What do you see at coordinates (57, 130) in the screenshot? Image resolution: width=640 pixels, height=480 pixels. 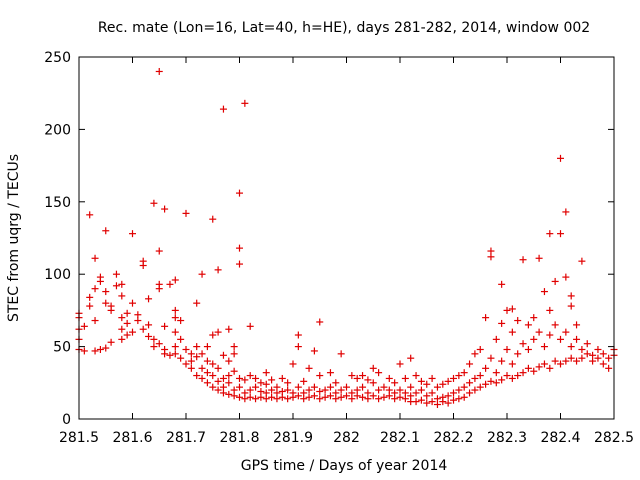 I see `y-tick-label: 200` at bounding box center [57, 130].